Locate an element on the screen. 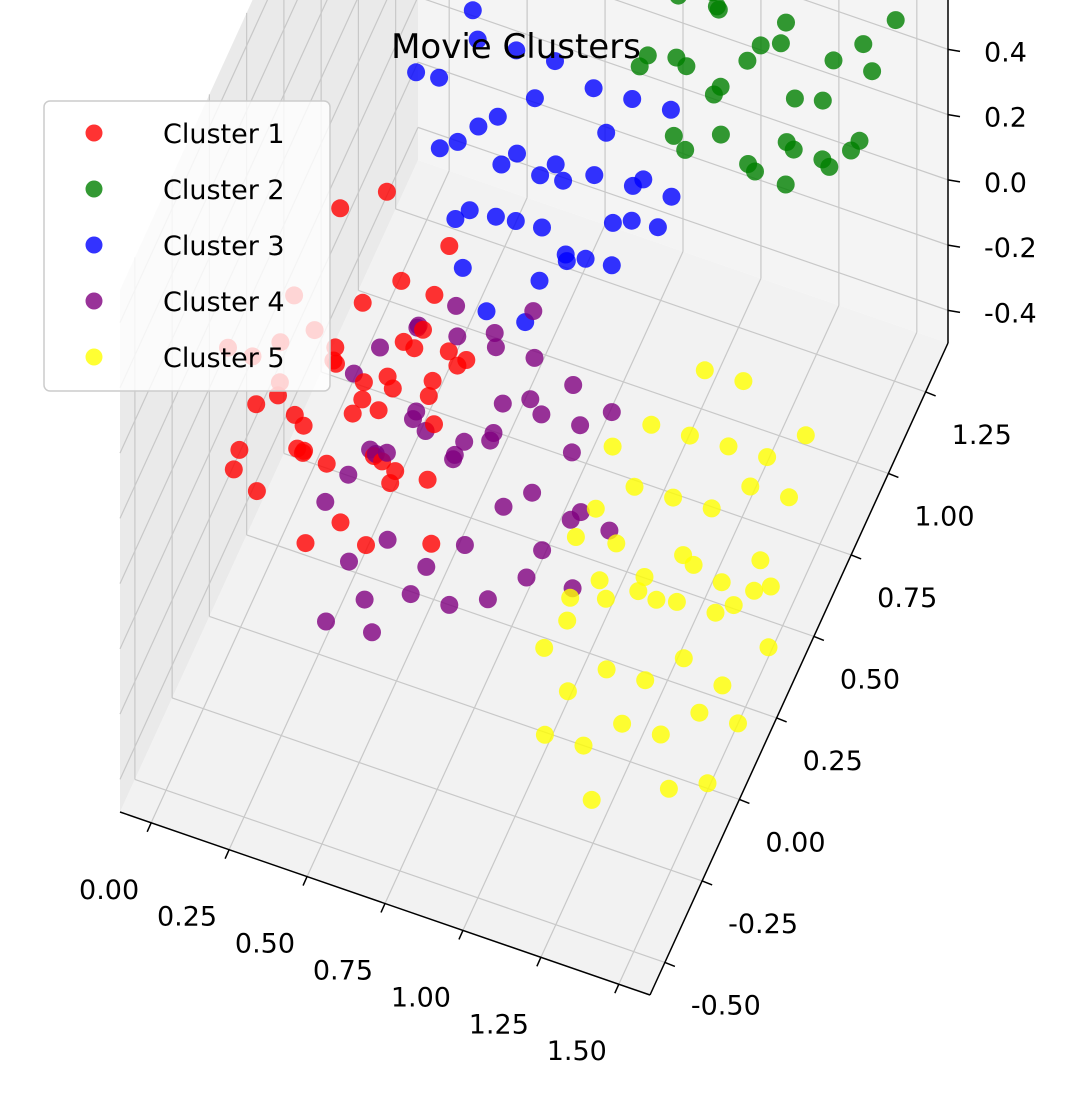  legend-marker is located at coordinates (94, 189).